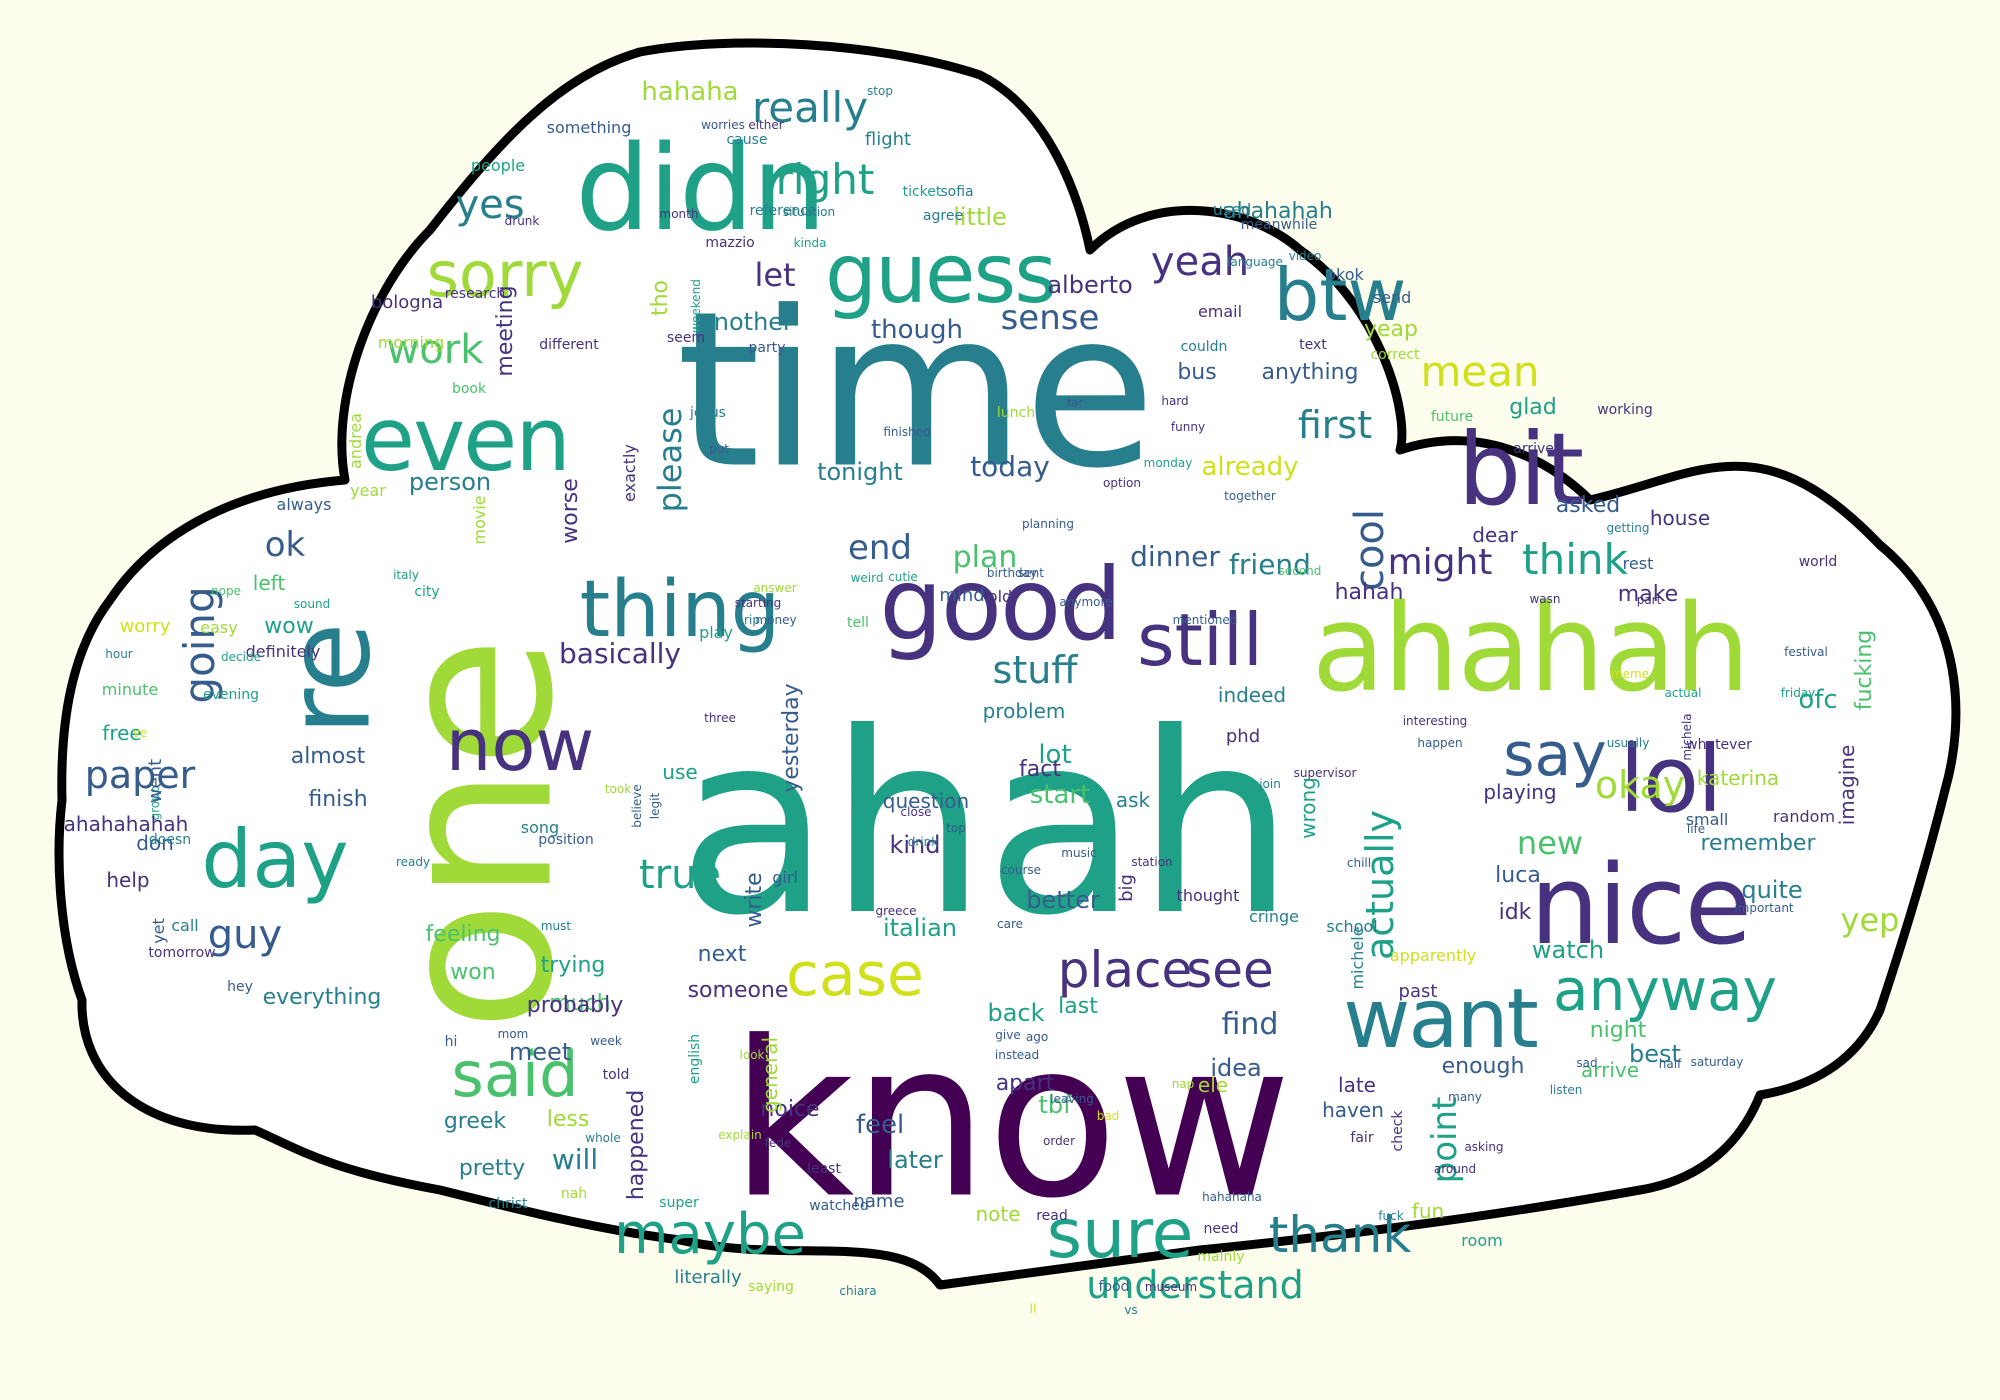  What do you see at coordinates (1252, 695) in the screenshot?
I see `cloud-word: indeed` at bounding box center [1252, 695].